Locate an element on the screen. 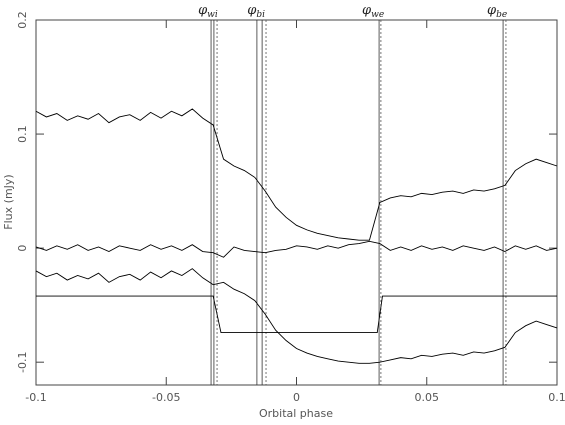  y-tick-label: 0.2 is located at coordinates (22, 20).